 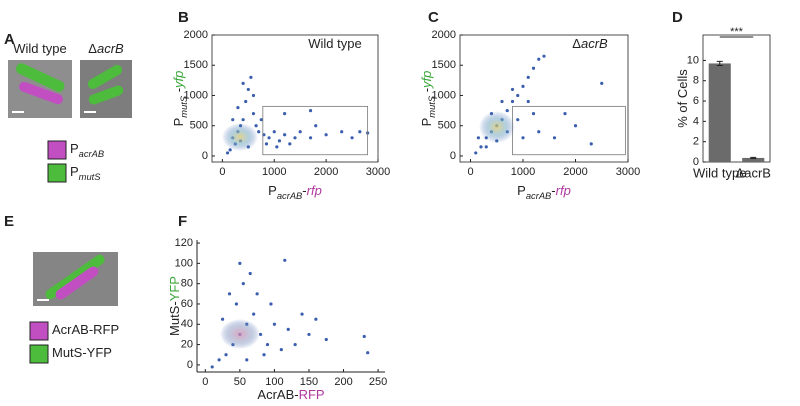 I want to click on y-tick-label: 2, so click(x=696, y=142).